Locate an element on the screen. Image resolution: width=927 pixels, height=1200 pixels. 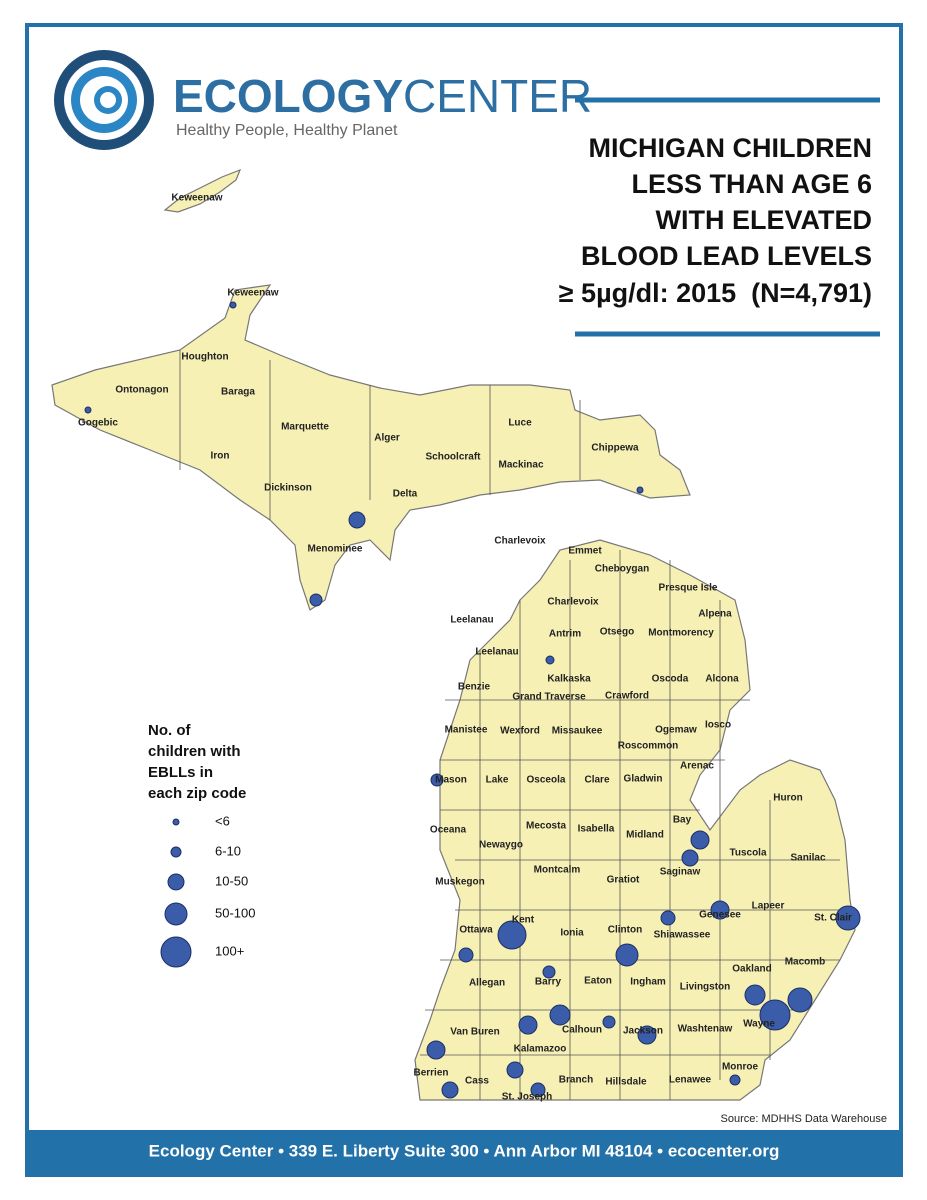
county-label: Emmet is located at coordinates (585, 551).